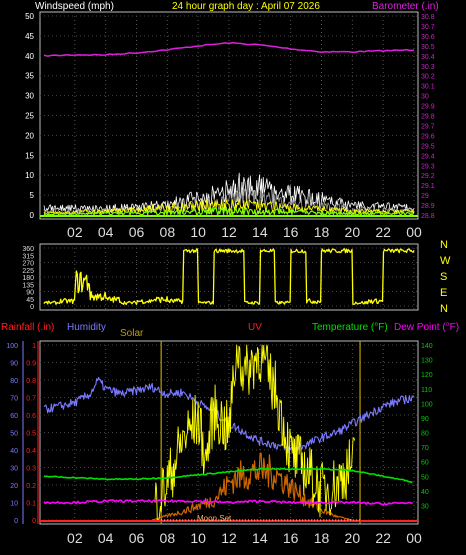  What do you see at coordinates (427, 375) in the screenshot?
I see `temp-tick-label: 120` at bounding box center [427, 375].